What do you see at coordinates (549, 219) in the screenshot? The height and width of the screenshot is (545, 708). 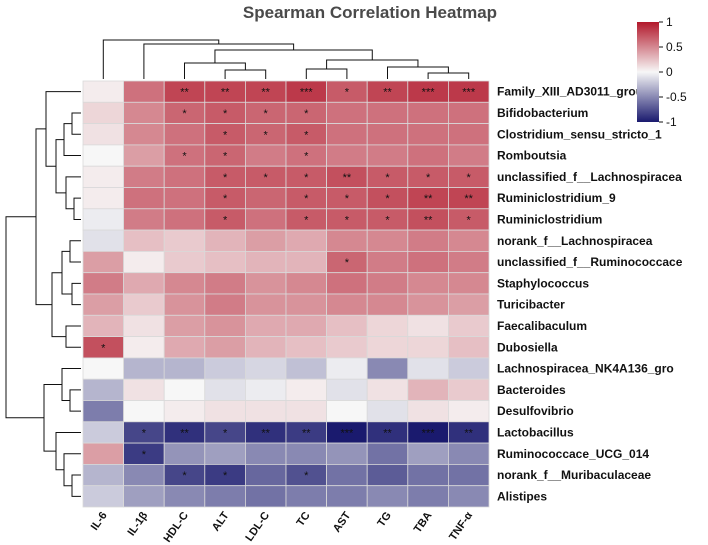 I see `row-label: Ruminiclostridium` at bounding box center [549, 219].